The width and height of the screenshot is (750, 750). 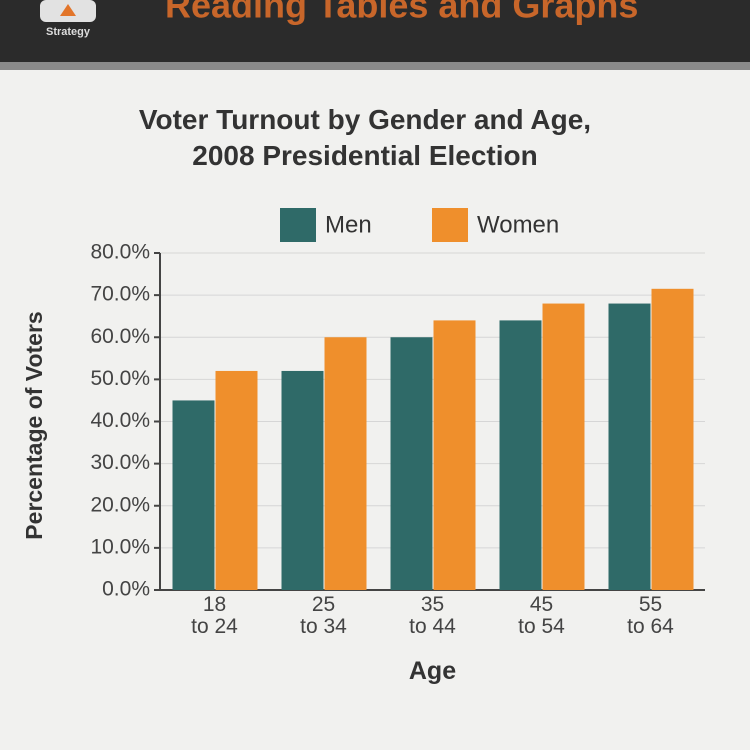 What do you see at coordinates (68, 10) in the screenshot?
I see `badge-symbol` at bounding box center [68, 10].